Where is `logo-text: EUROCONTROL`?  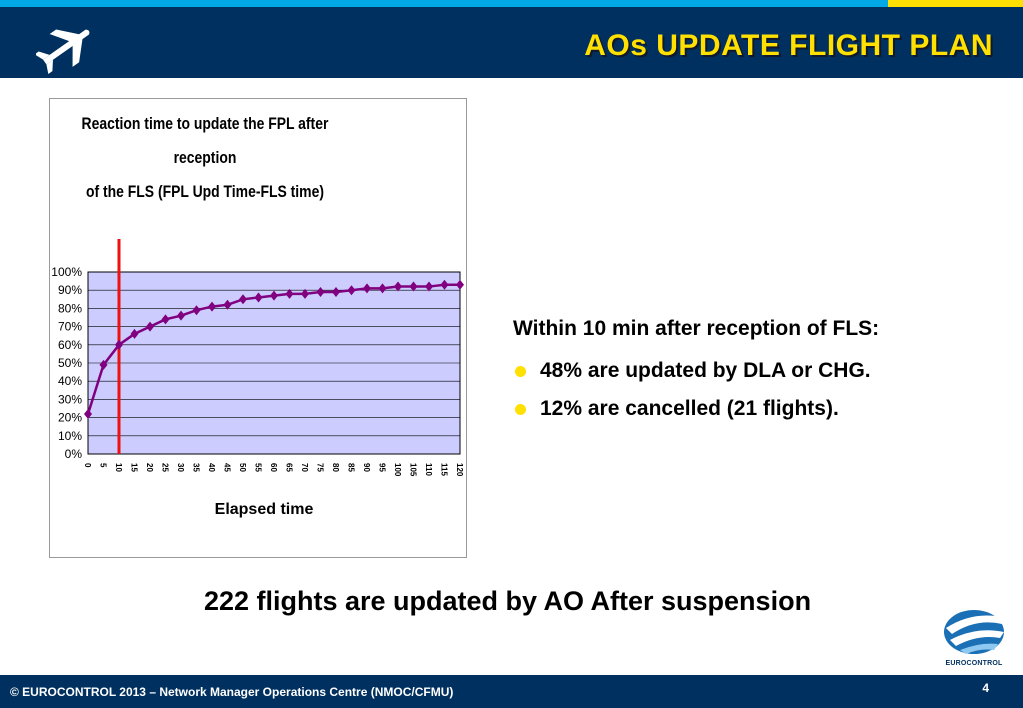 logo-text: EUROCONTROL is located at coordinates (974, 663).